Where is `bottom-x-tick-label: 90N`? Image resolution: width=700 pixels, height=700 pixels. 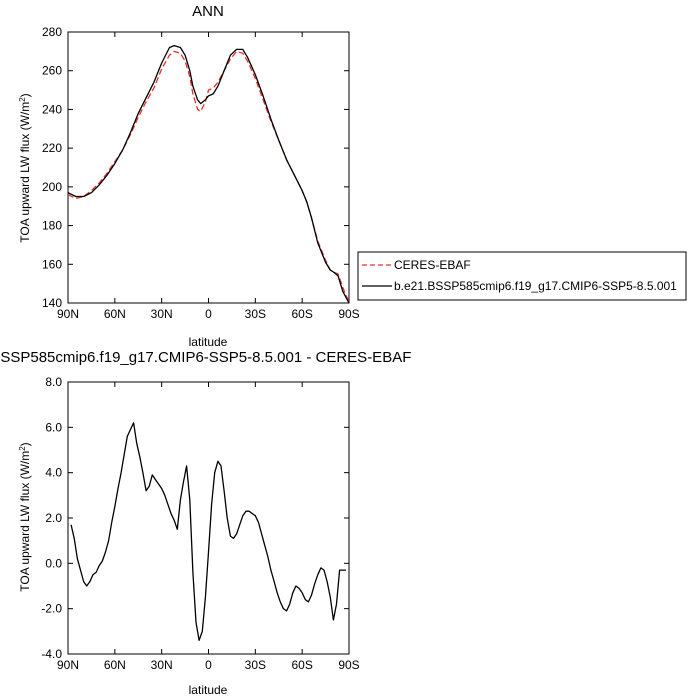
bottom-x-tick-label: 90N is located at coordinates (68, 665).